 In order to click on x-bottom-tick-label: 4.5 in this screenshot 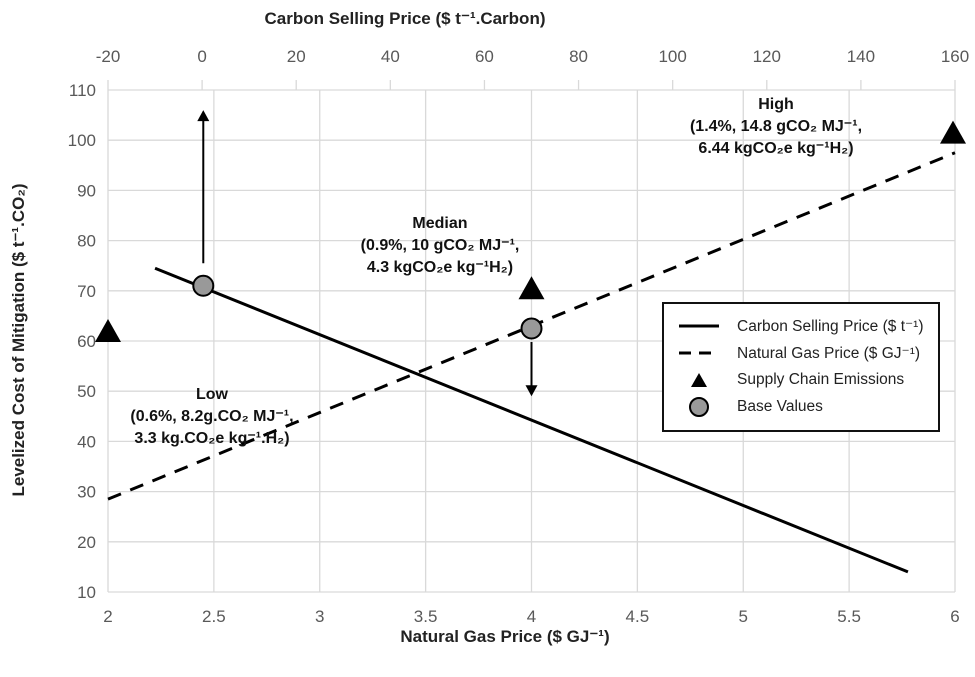, I will do `click(638, 616)`.